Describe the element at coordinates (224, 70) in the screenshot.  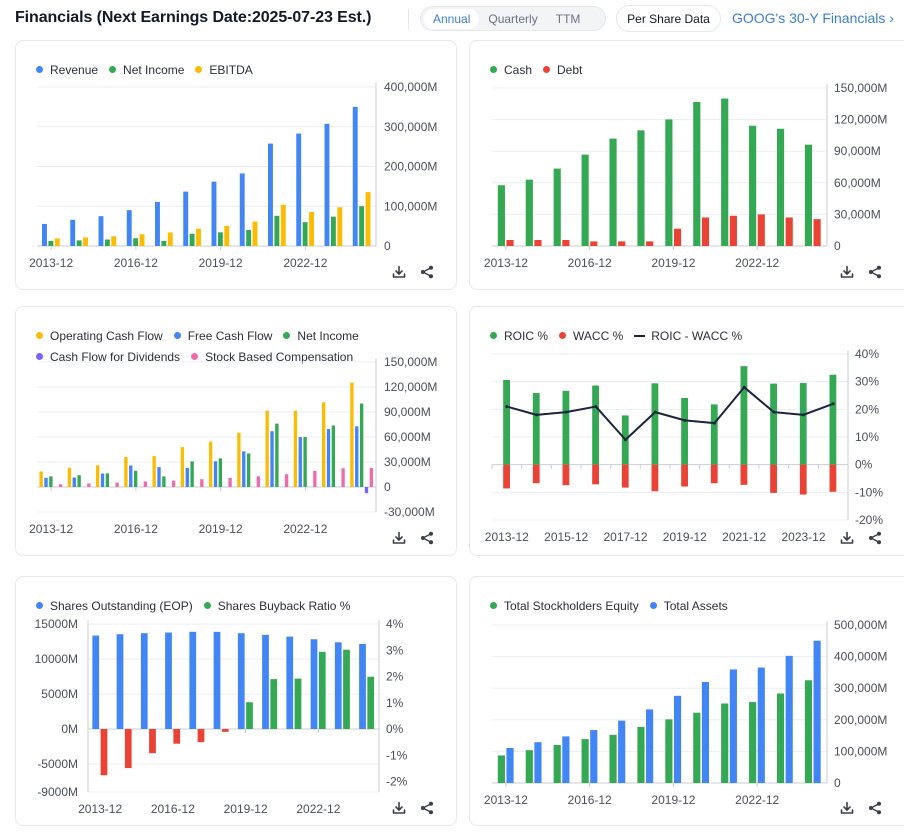
I see `legend-item-ebitda: EBITDA` at that location.